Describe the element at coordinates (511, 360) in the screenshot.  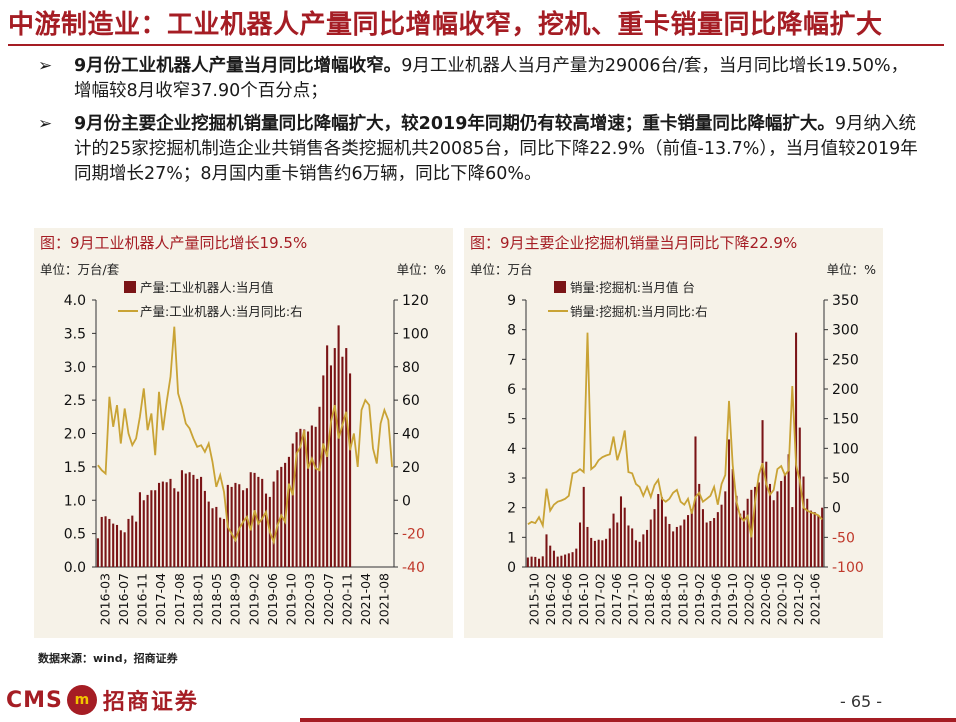
I see `y-tick-label-left: 7` at that location.